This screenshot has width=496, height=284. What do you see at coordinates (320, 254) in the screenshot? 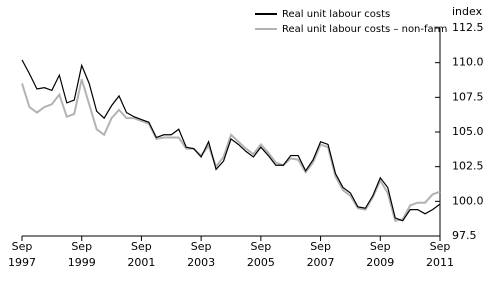
I see `x-tick-label: Sep 2007` at bounding box center [320, 254].